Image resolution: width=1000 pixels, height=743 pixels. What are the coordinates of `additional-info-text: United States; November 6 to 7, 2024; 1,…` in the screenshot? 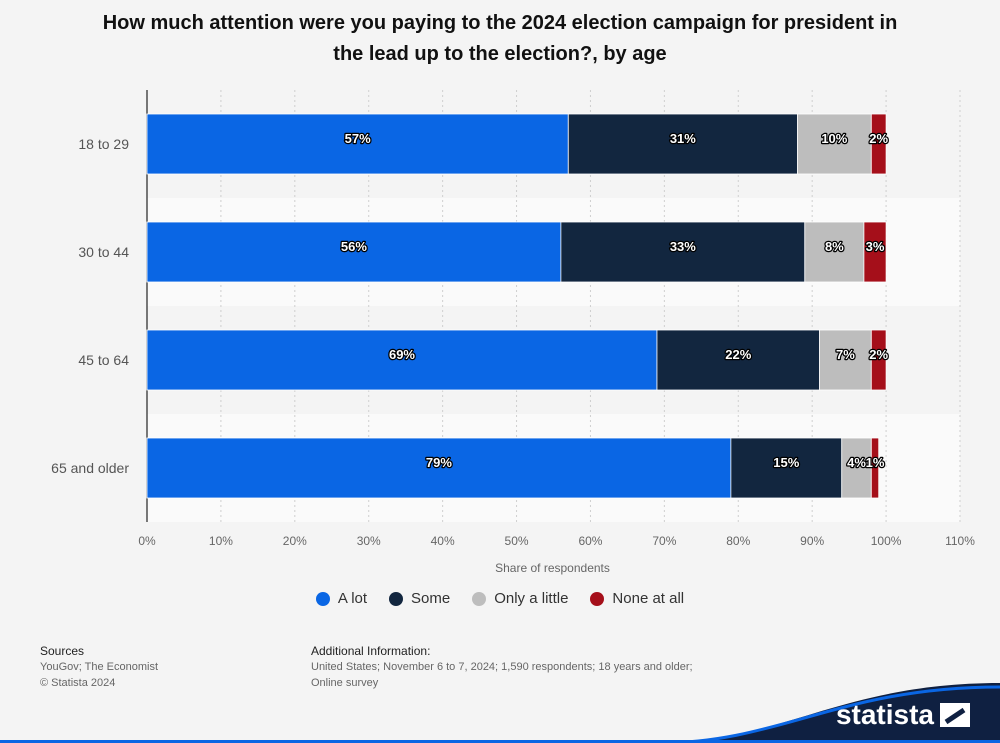 It's located at (511, 675).